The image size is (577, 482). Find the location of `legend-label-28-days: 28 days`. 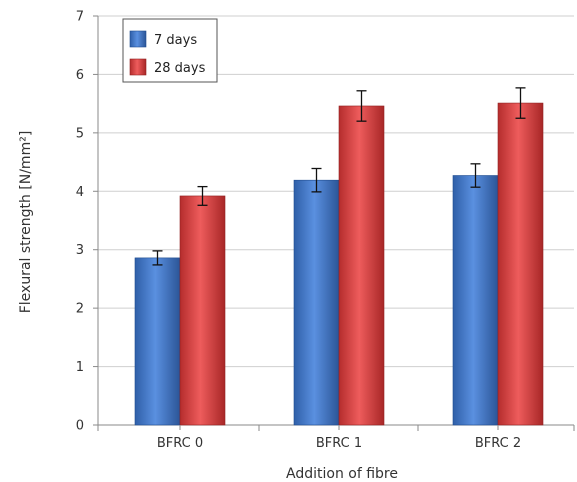

legend-label-28-days: 28 days is located at coordinates (180, 68).